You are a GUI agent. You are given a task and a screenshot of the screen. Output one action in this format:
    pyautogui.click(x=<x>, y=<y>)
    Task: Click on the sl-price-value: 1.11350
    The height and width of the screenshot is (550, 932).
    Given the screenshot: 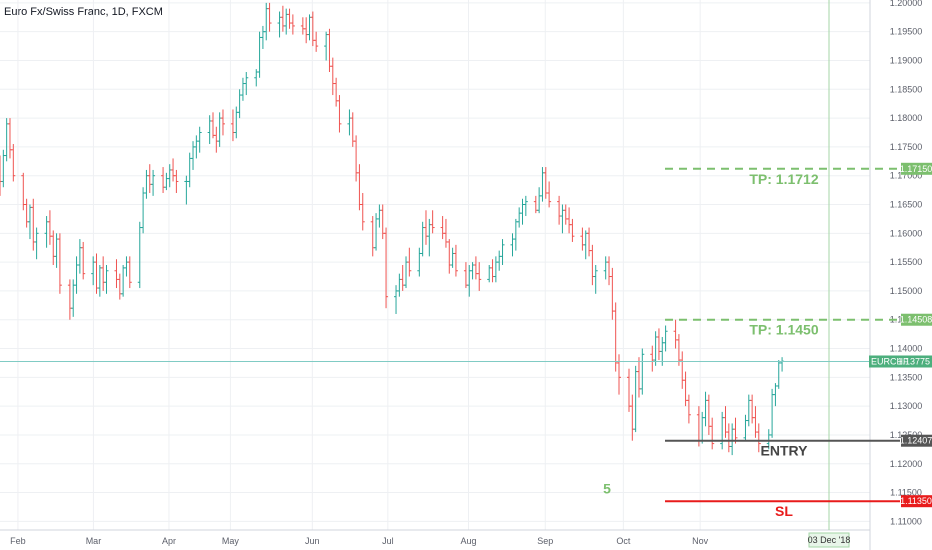 What is the action you would take?
    pyautogui.click(x=916, y=501)
    